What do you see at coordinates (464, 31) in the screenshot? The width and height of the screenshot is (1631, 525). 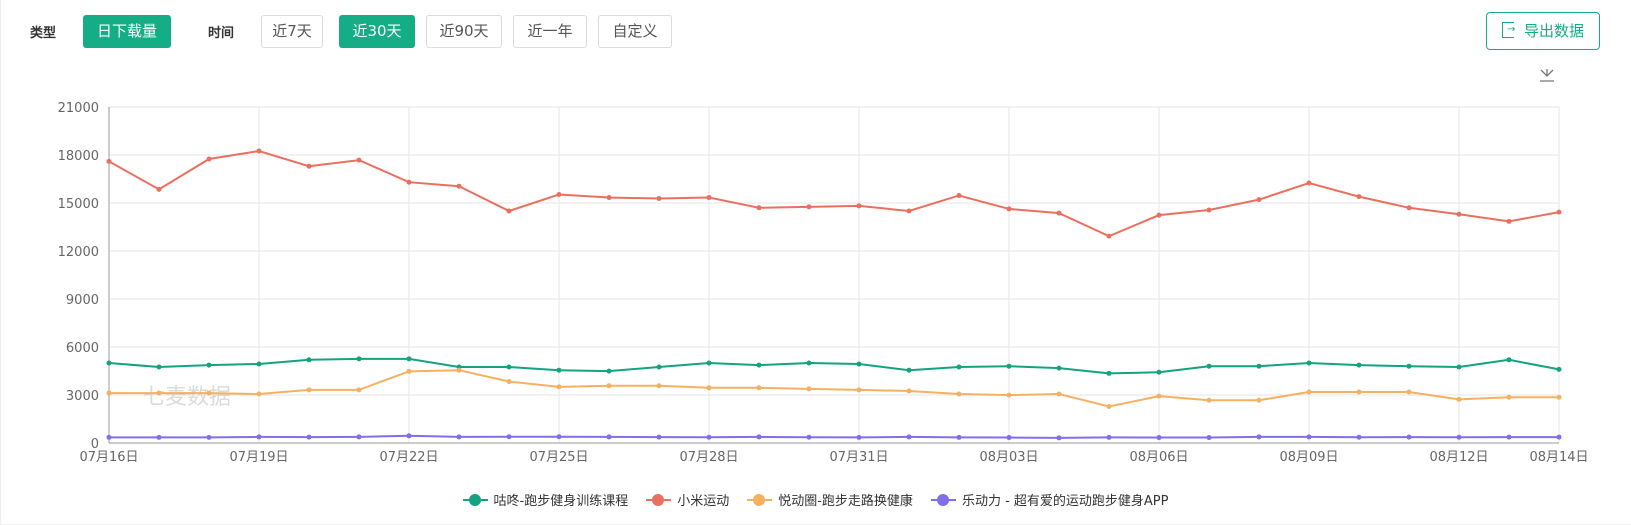 I see `time-90d-button: 近90天` at bounding box center [464, 31].